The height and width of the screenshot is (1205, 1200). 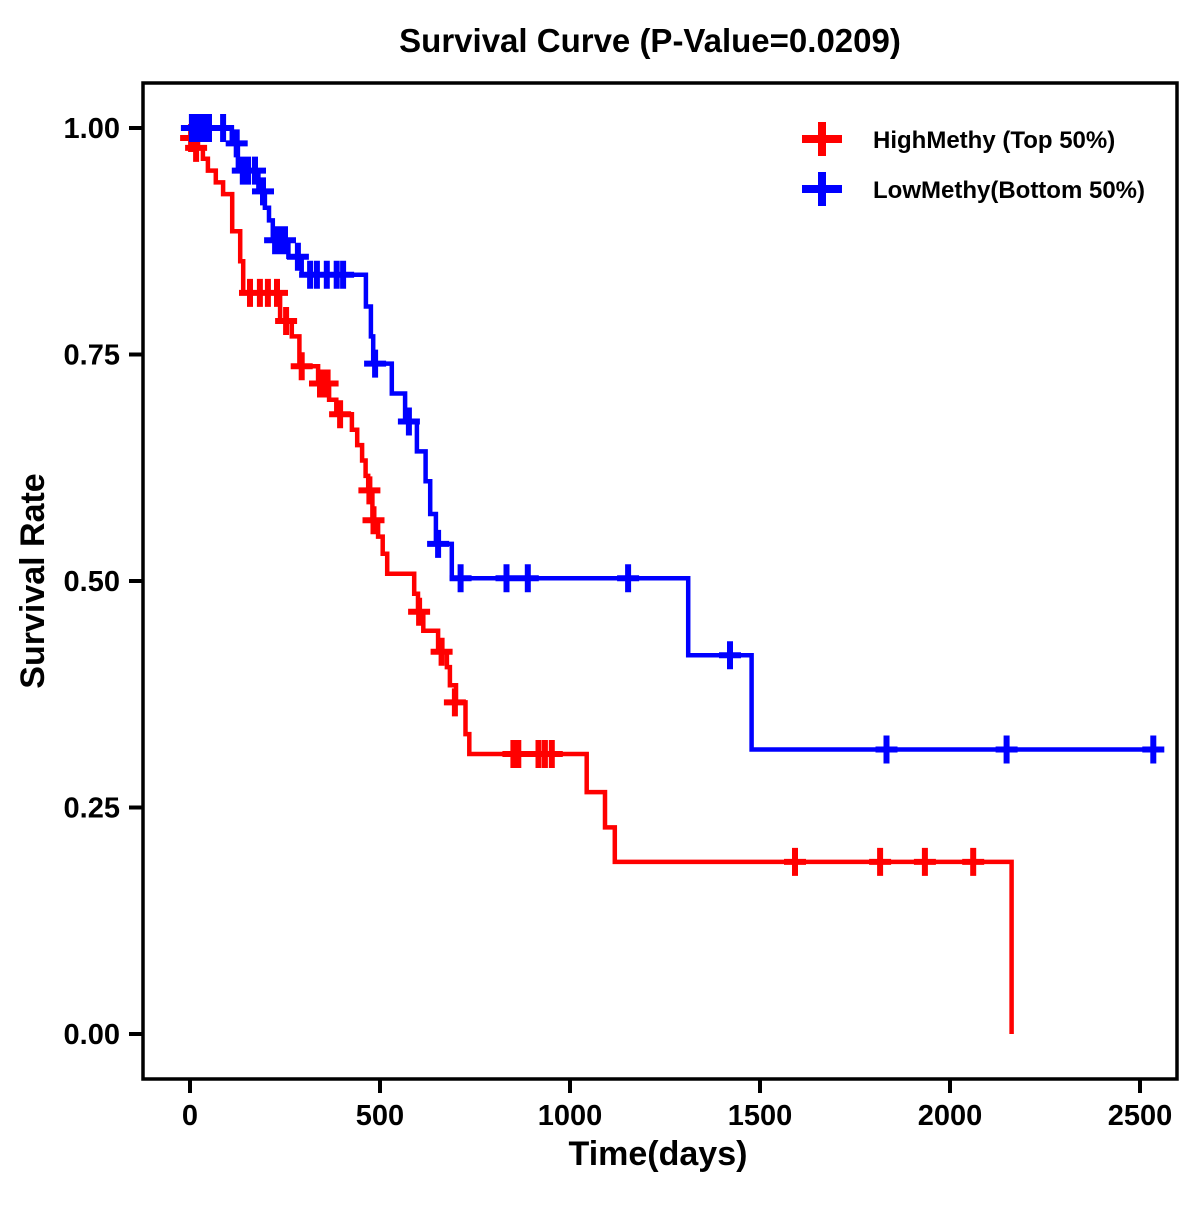 What do you see at coordinates (380, 1116) in the screenshot?
I see `x-tick-label: 500` at bounding box center [380, 1116].